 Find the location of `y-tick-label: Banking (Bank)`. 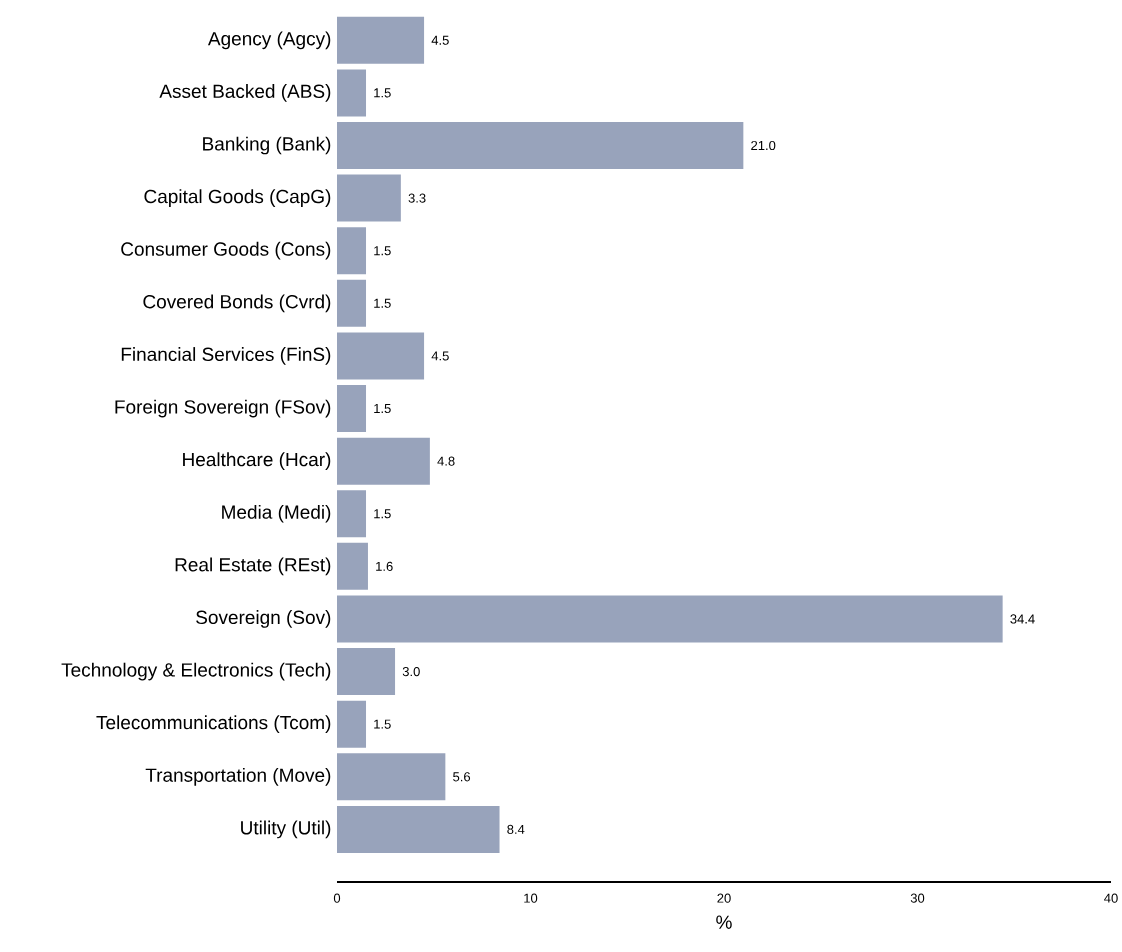

y-tick-label: Banking (Bank) is located at coordinates (267, 145).